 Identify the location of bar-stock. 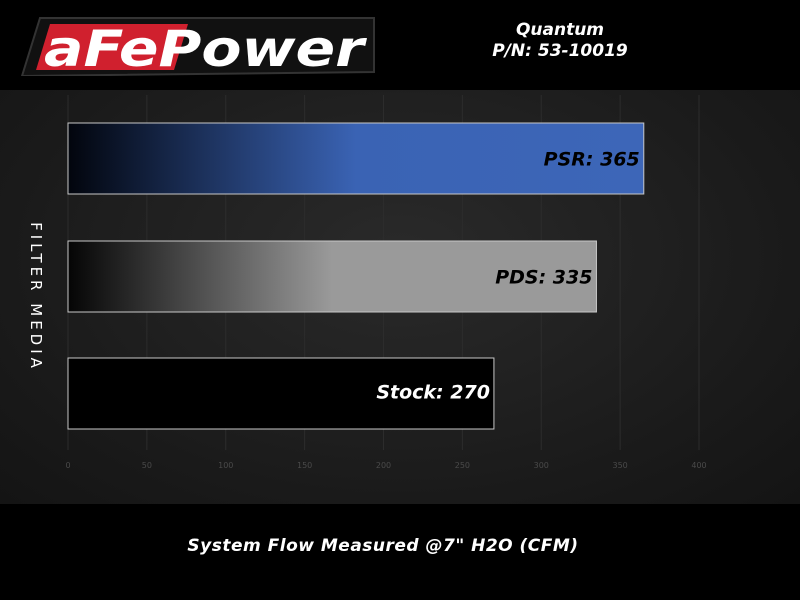
(281, 393).